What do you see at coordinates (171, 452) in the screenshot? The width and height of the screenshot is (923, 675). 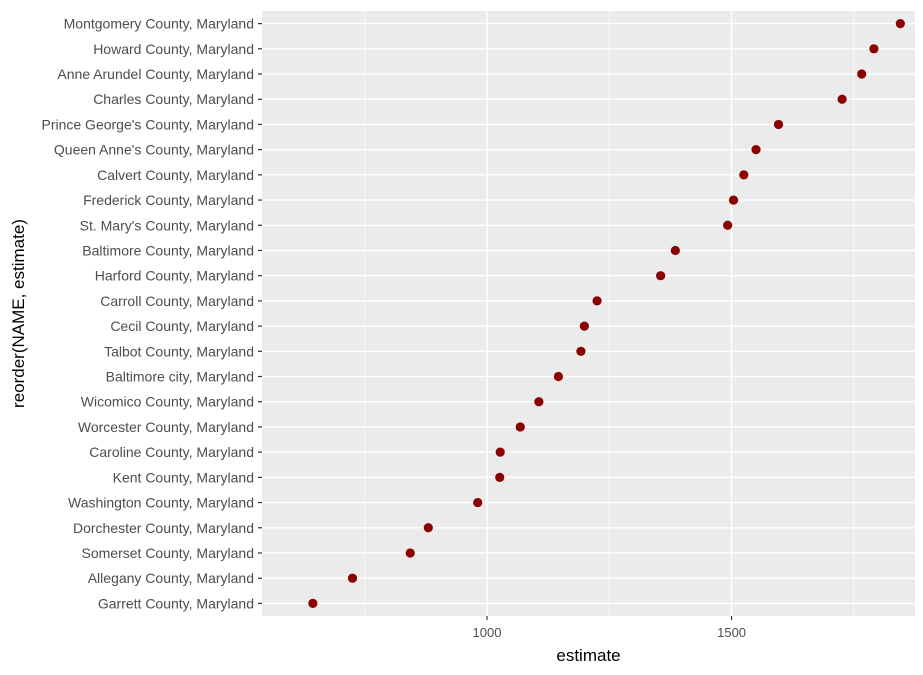 I see `y-tick-label: Caroline County, Maryland` at bounding box center [171, 452].